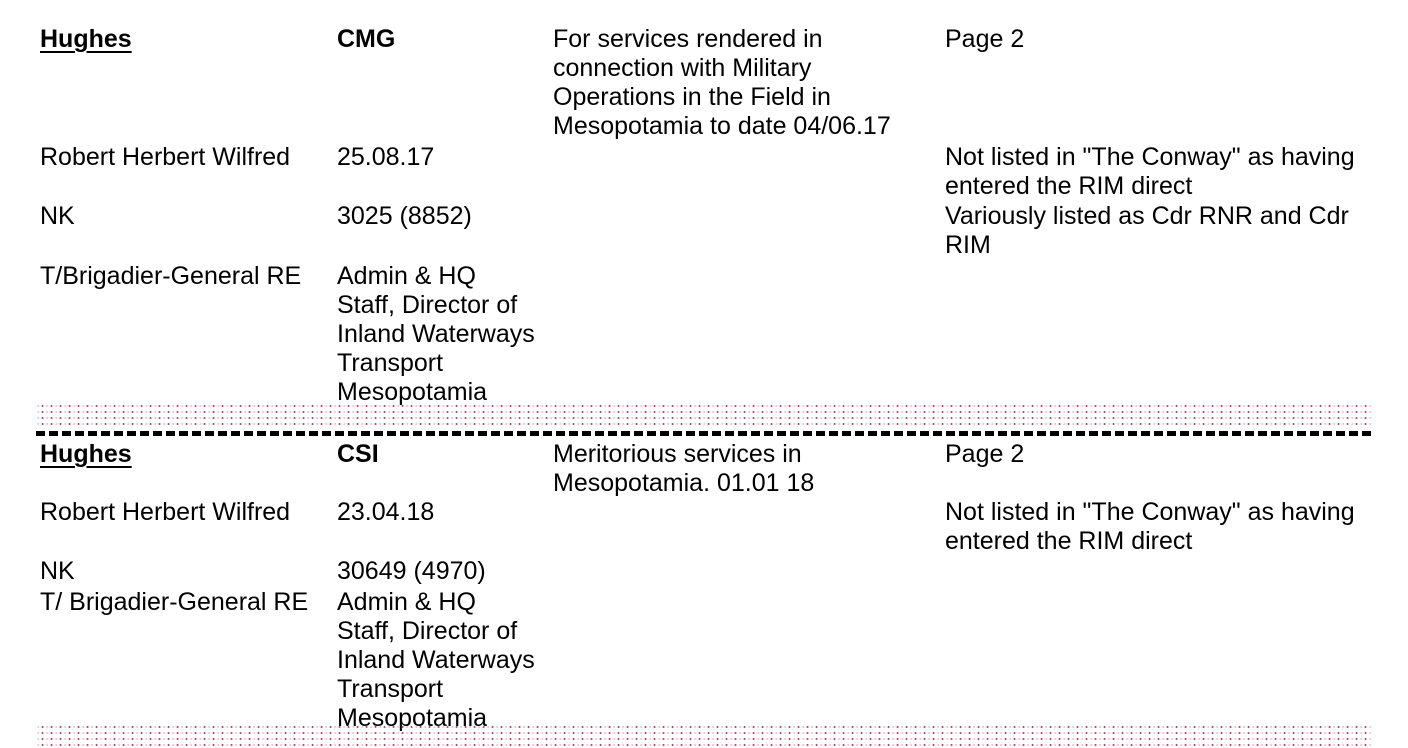 Image resolution: width=1408 pixels, height=748 pixels. I want to click on note-line: Variously listed as Cdr RNR and Cdr, so click(1147, 216).